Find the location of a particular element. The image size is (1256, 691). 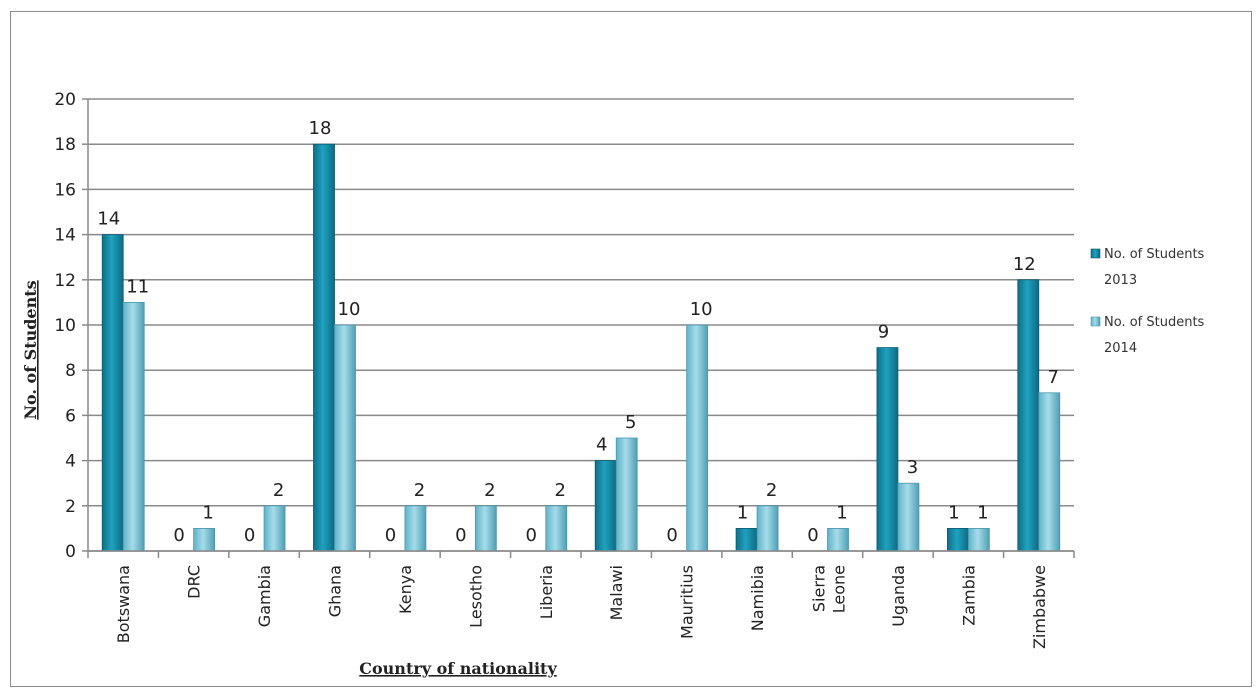

y-tick-label: 4 is located at coordinates (70, 462).